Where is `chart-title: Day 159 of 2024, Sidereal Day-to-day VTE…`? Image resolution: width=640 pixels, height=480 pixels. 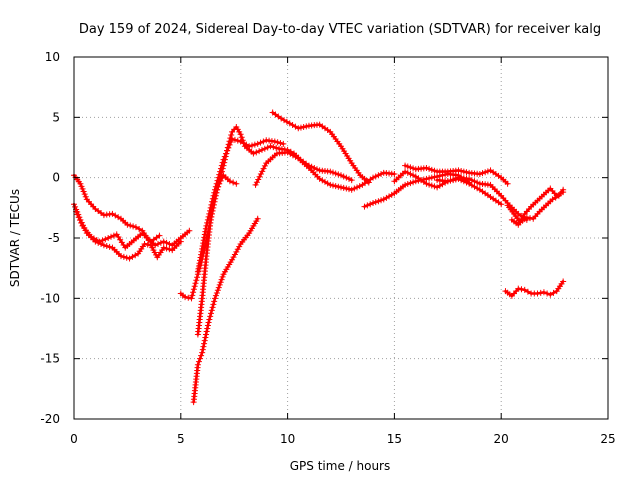
chart-title: Day 159 of 2024, Sidereal Day-to-day VTE… is located at coordinates (340, 29).